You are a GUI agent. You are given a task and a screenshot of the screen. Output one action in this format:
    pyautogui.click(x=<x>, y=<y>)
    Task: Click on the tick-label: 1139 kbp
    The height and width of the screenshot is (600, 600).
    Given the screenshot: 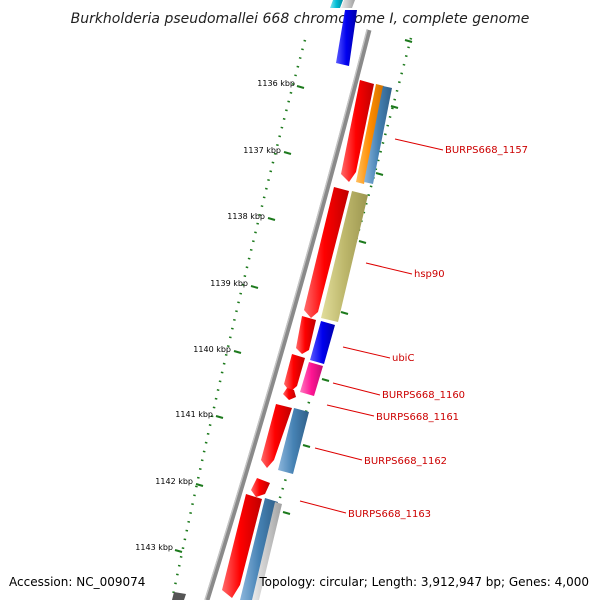 What is the action you would take?
    pyautogui.click(x=229, y=283)
    